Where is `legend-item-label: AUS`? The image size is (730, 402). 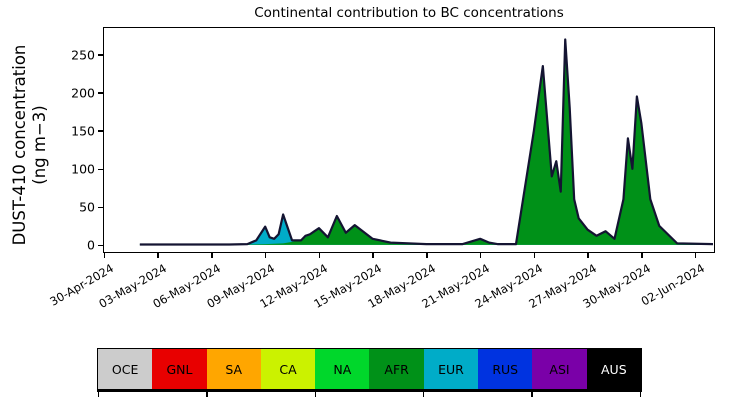 legend-item-label: AUS is located at coordinates (614, 369).